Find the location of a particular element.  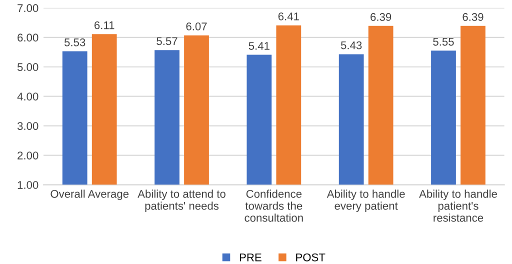

x-tick-label: Overall Average is located at coordinates (89, 195).